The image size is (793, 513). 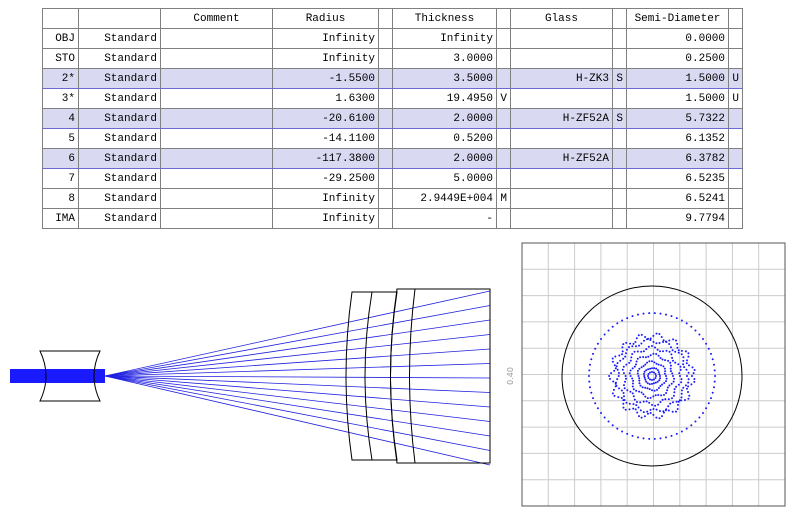 I want to click on surface-row: 5 Standard -14.1100 0.5200 6.1352, so click(x=392, y=138).